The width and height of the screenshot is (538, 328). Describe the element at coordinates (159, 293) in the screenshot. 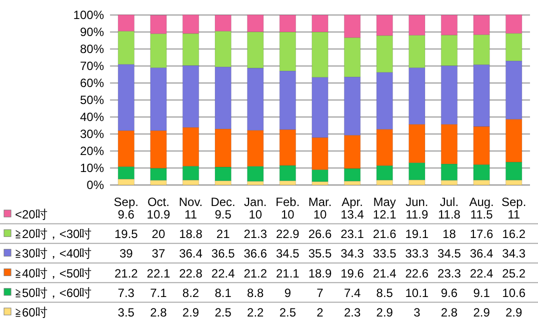

I see `data-label: 7.1` at that location.